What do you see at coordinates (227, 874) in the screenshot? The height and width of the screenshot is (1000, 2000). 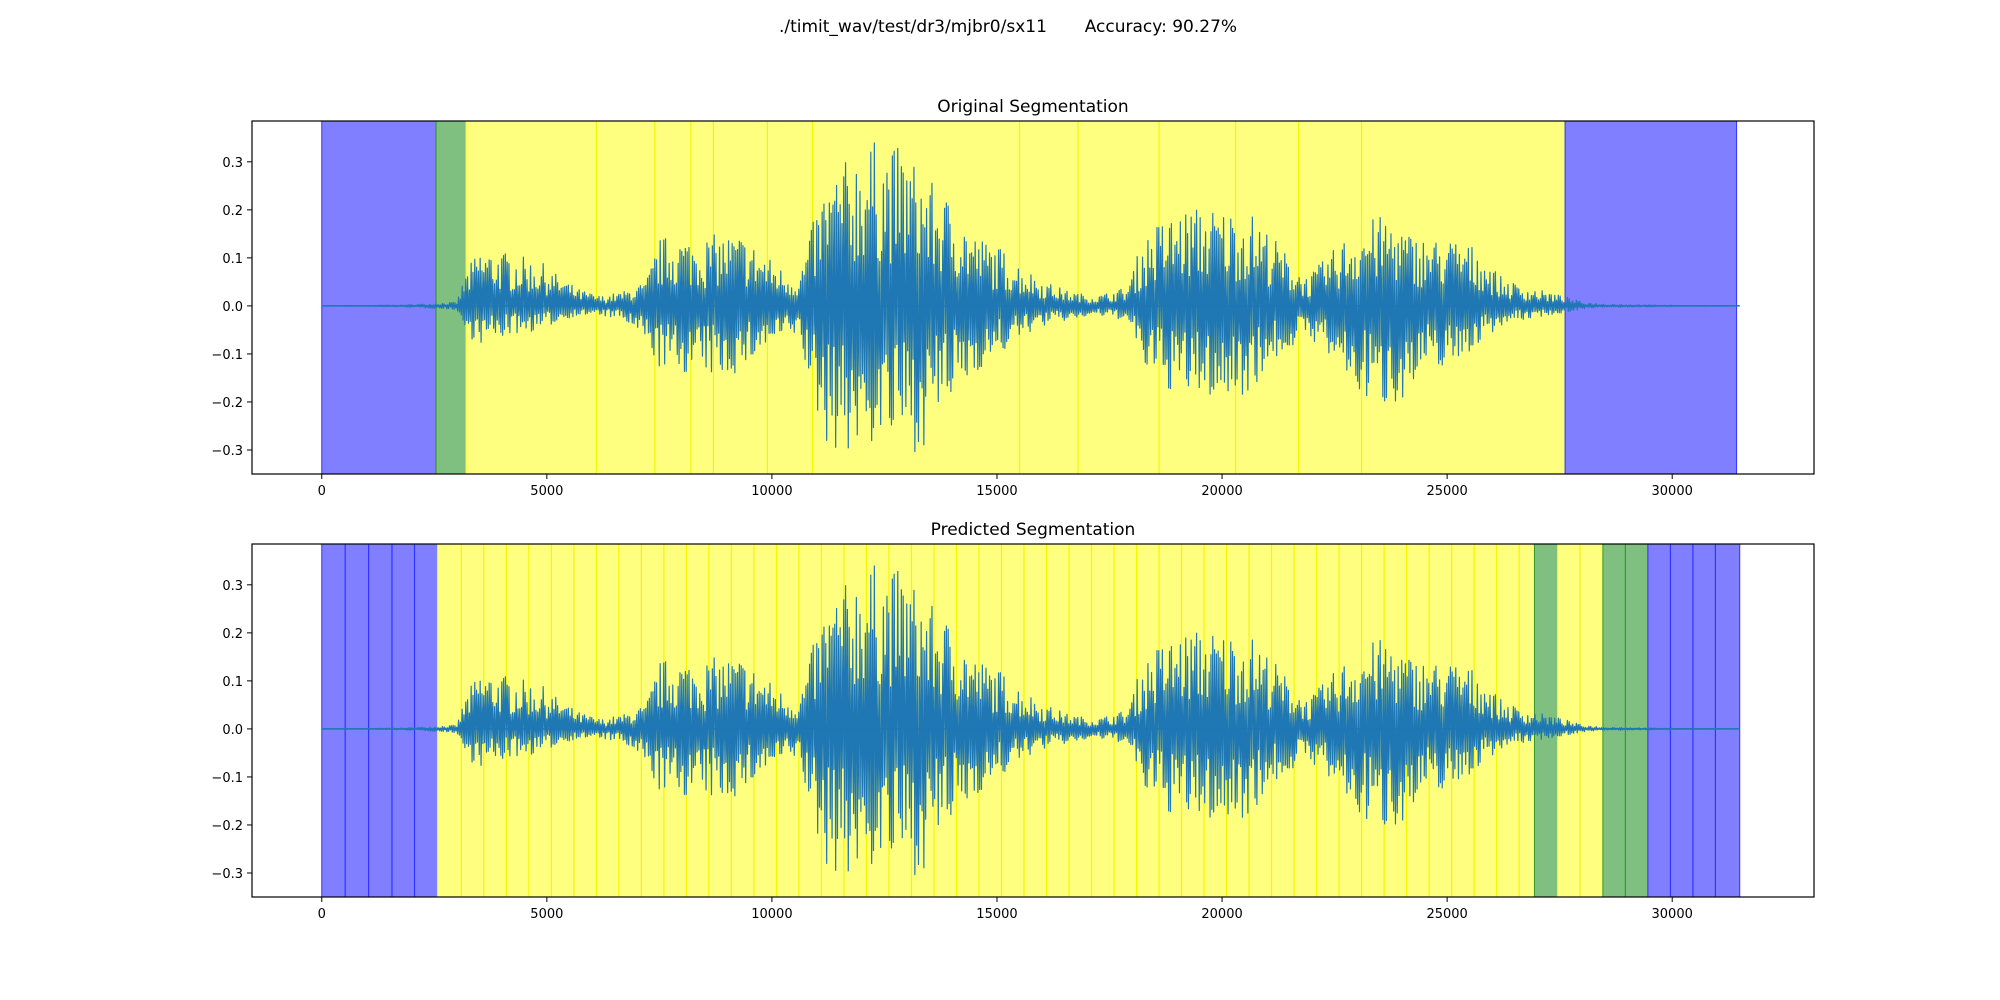 I see `predicted-ytick-label: −0.3` at bounding box center [227, 874].